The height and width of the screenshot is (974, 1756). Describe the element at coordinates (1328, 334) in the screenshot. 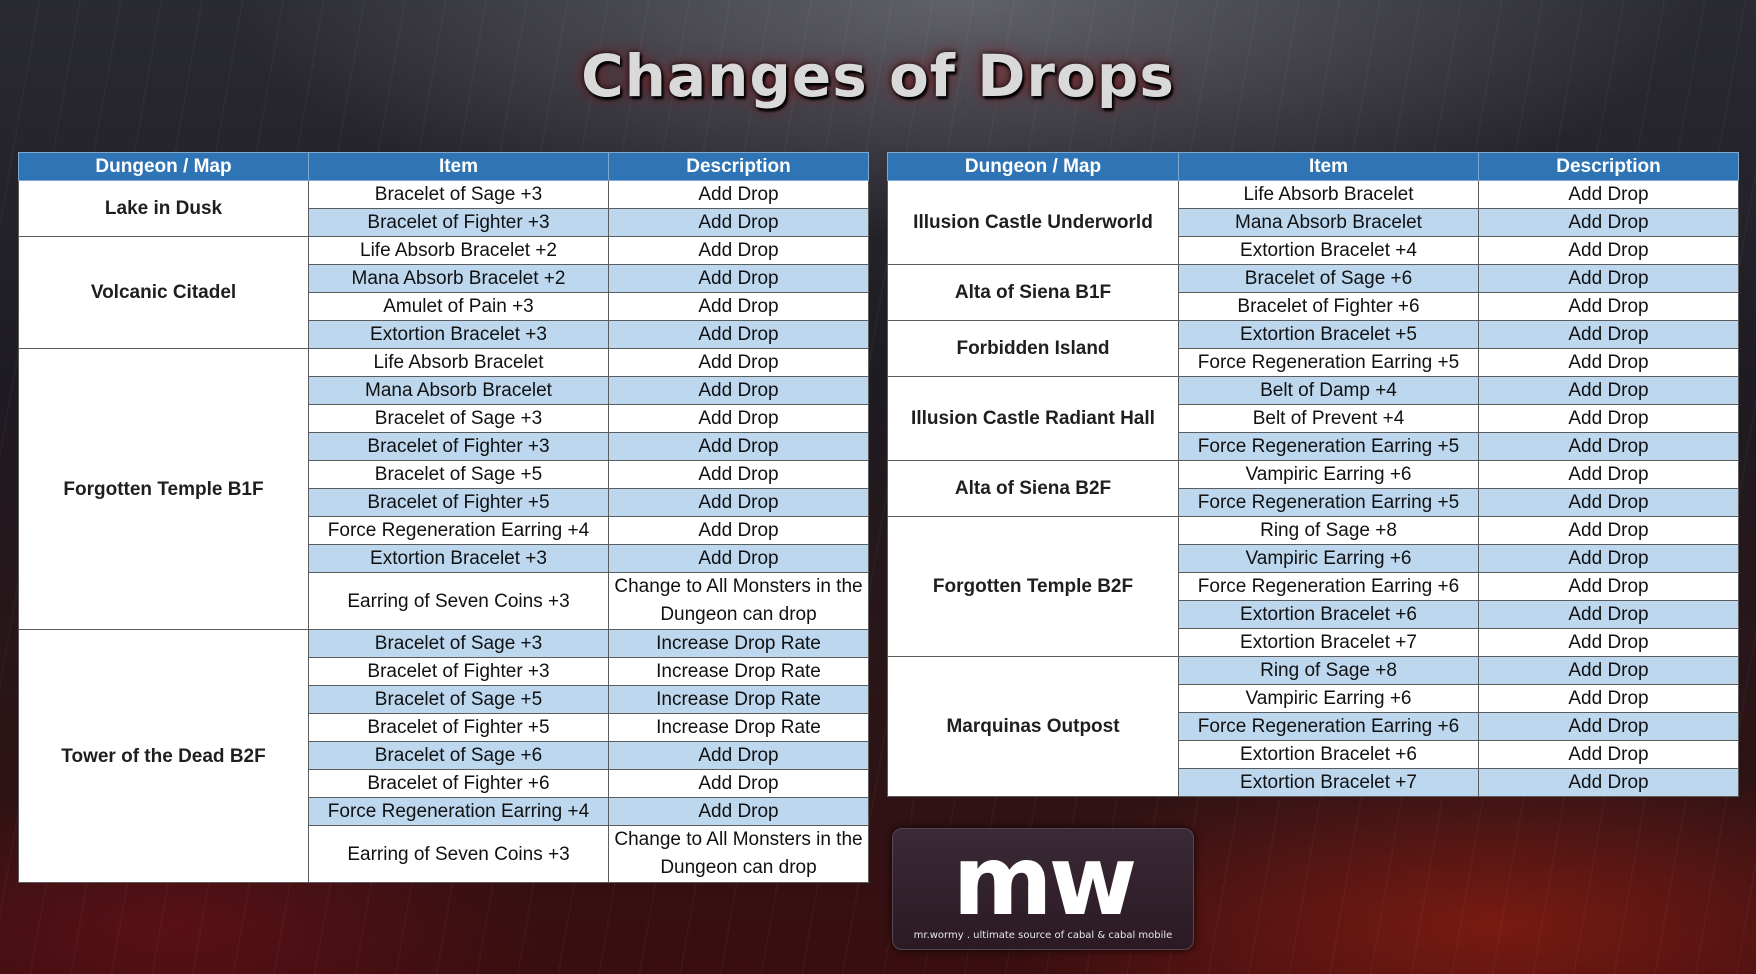

I see `item-cell: Extortion Bracelet +5` at that location.